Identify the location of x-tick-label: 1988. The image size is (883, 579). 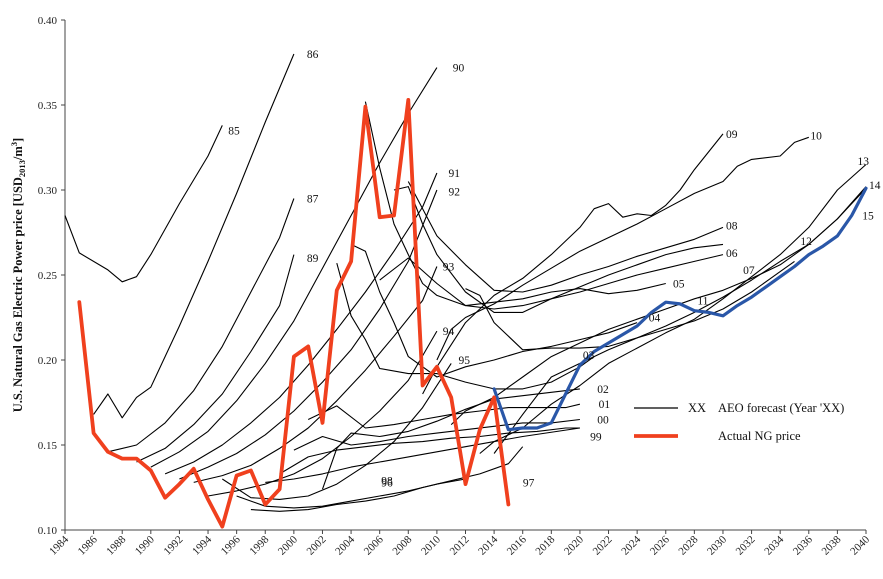
(116, 545).